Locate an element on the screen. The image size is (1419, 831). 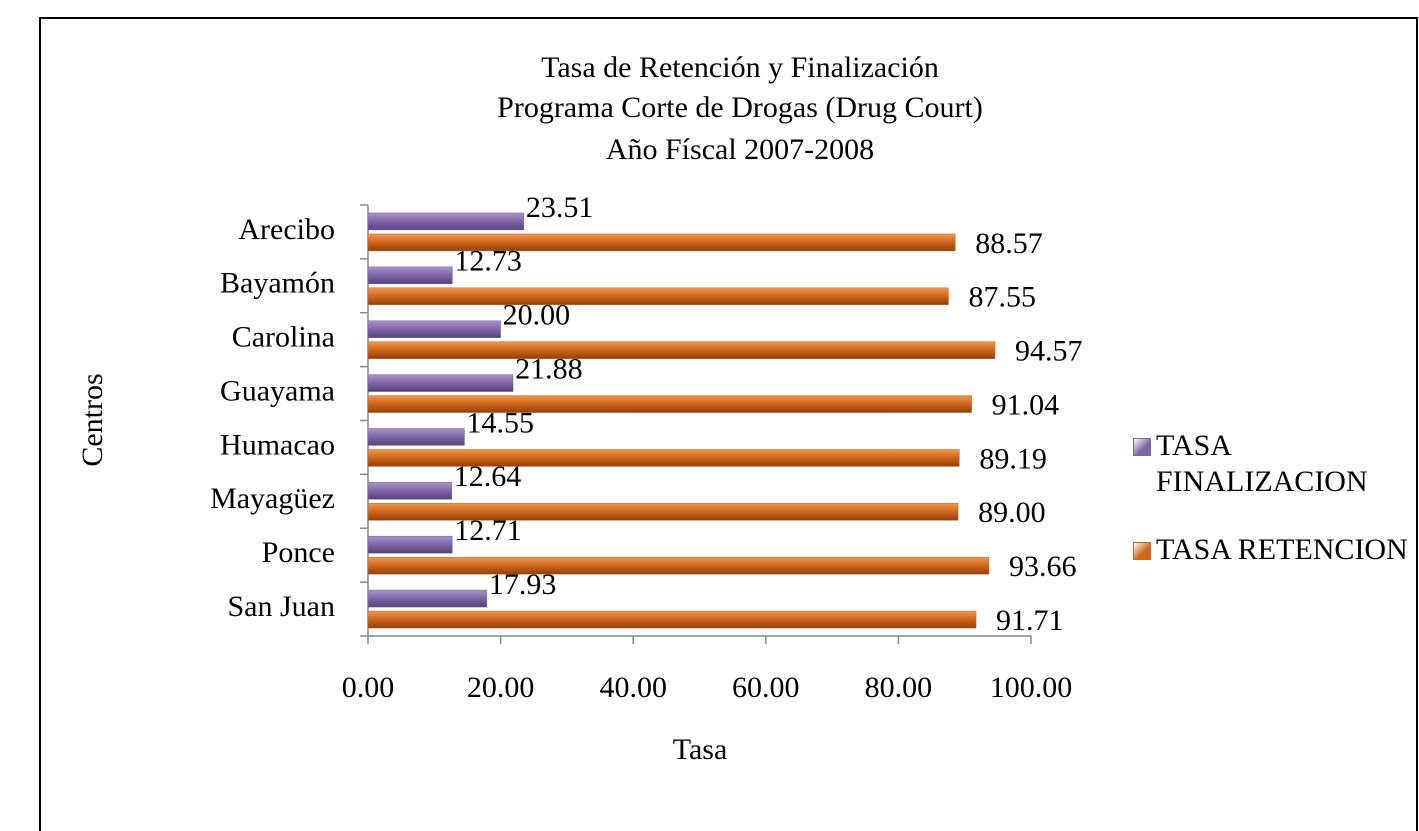
value-label: 87.55 is located at coordinates (1002, 297).